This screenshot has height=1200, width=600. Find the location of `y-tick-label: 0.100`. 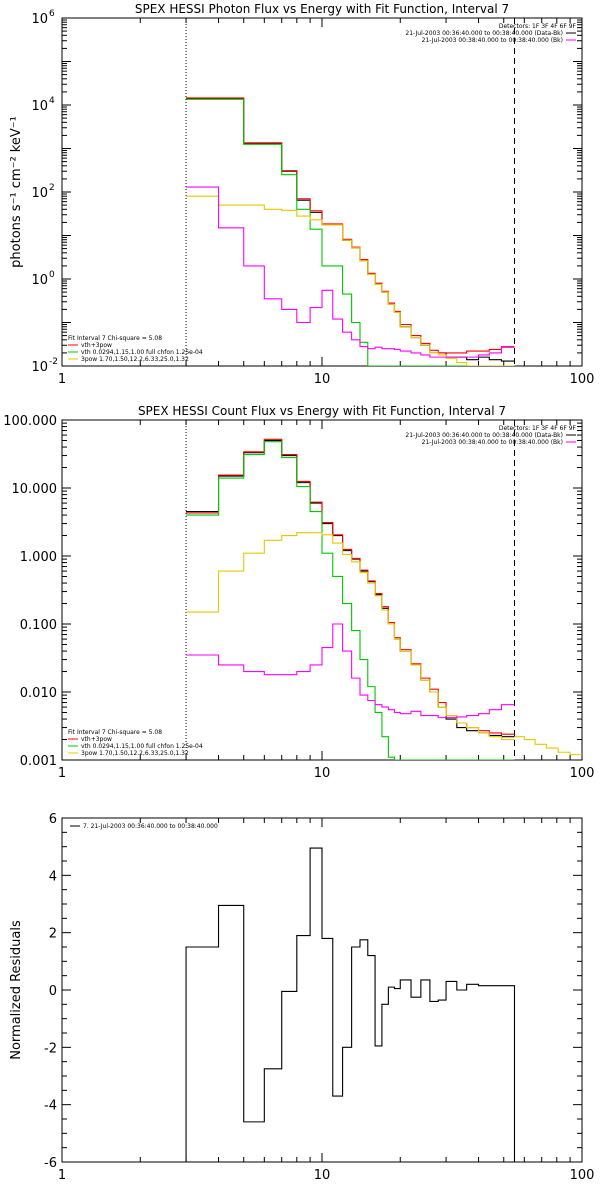

y-tick-label: 0.100 is located at coordinates (38, 625).